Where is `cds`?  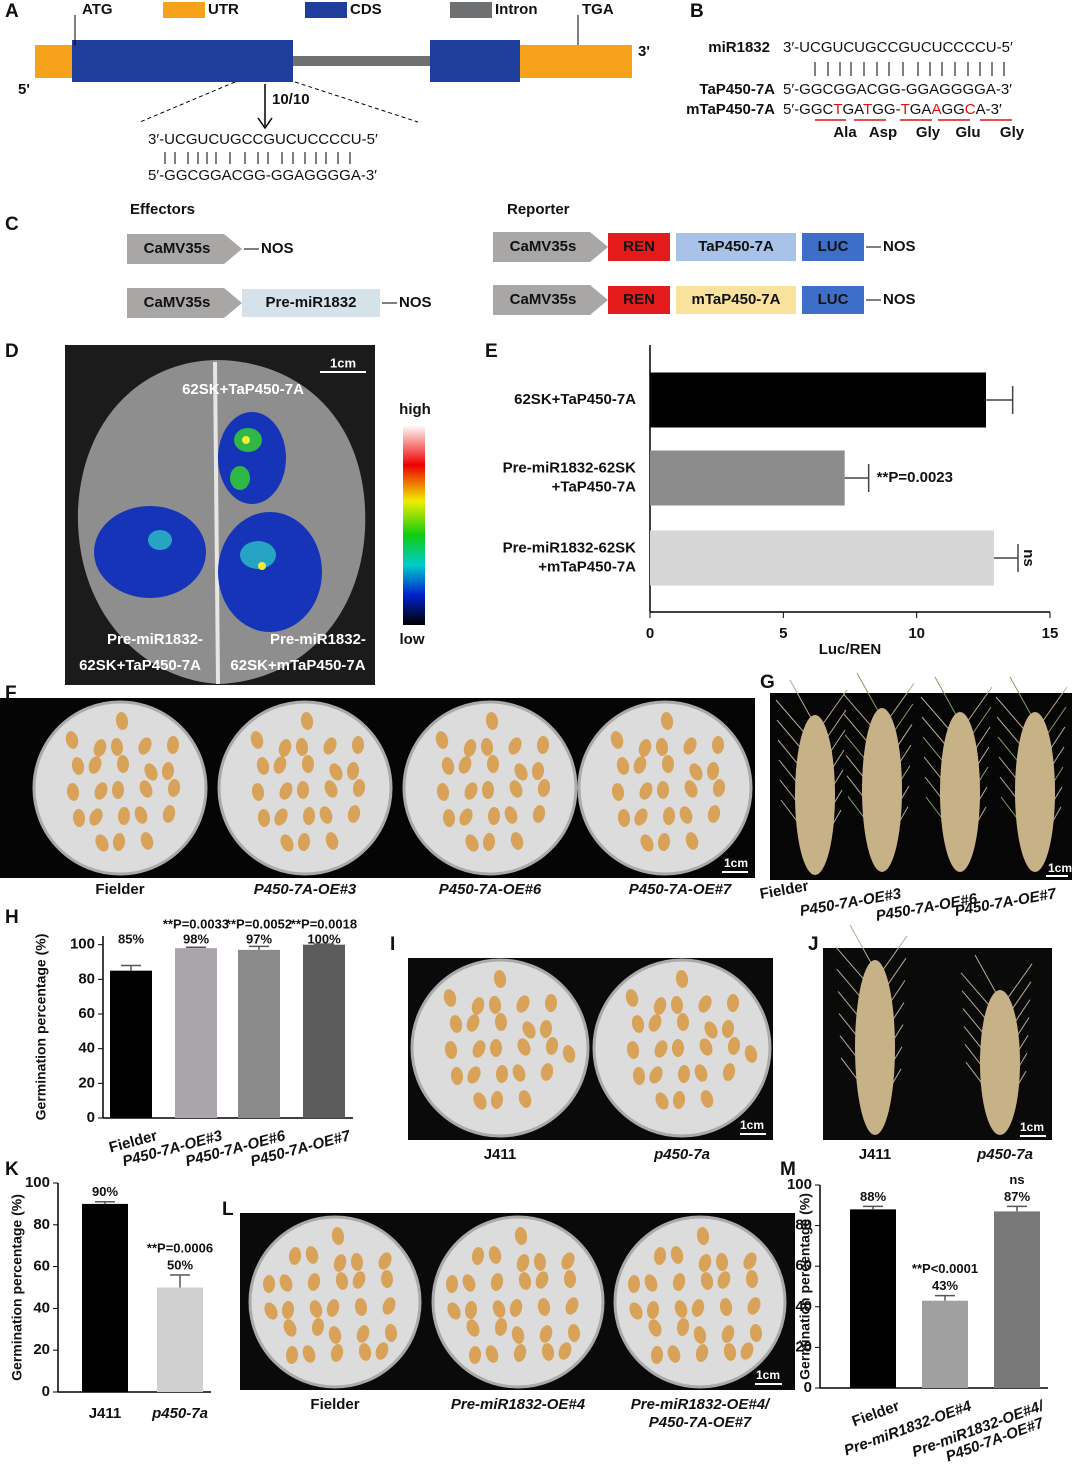 cds is located at coordinates (475, 61).